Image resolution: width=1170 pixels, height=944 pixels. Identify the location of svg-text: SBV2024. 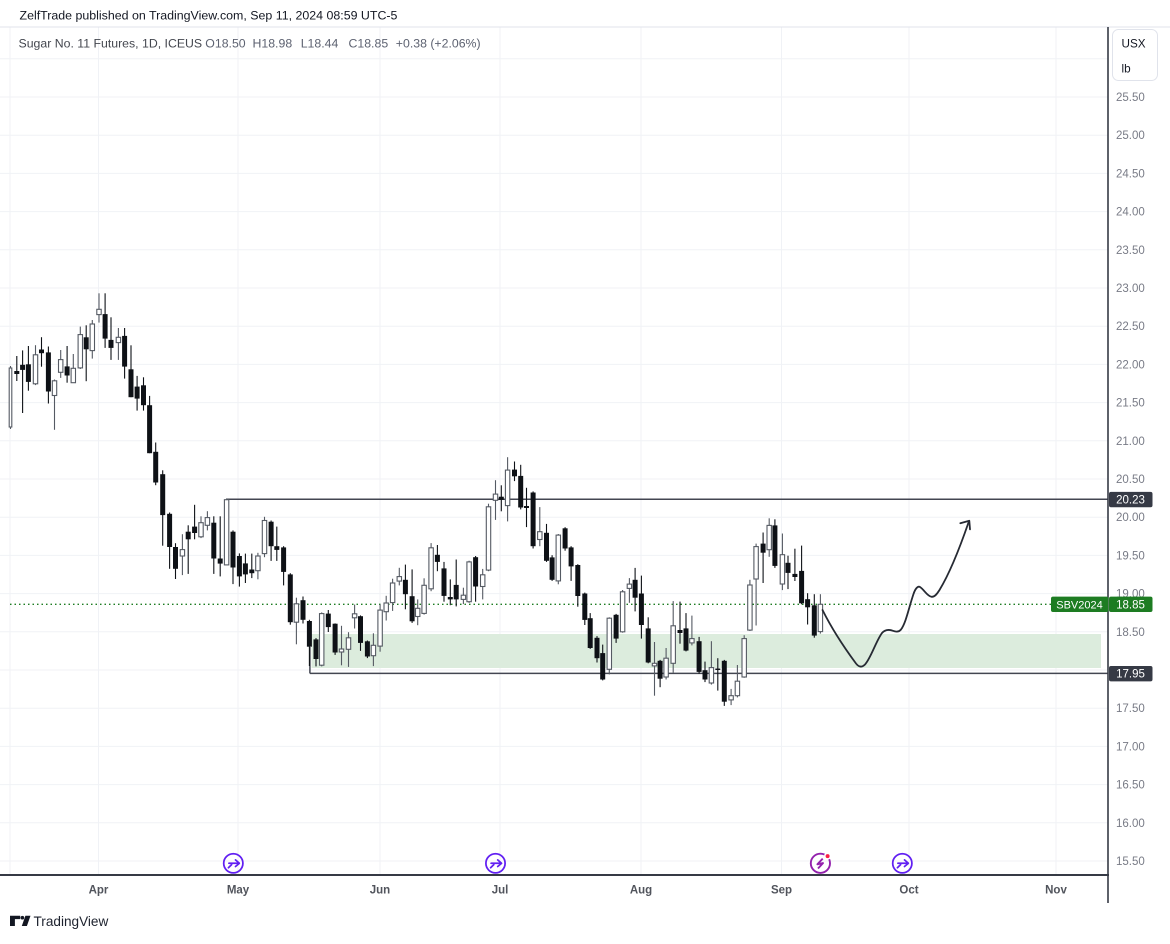
(1079, 605).